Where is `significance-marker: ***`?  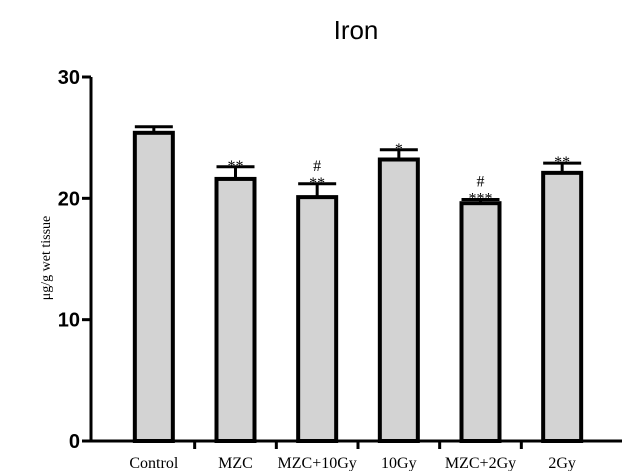 significance-marker: *** is located at coordinates (481, 199).